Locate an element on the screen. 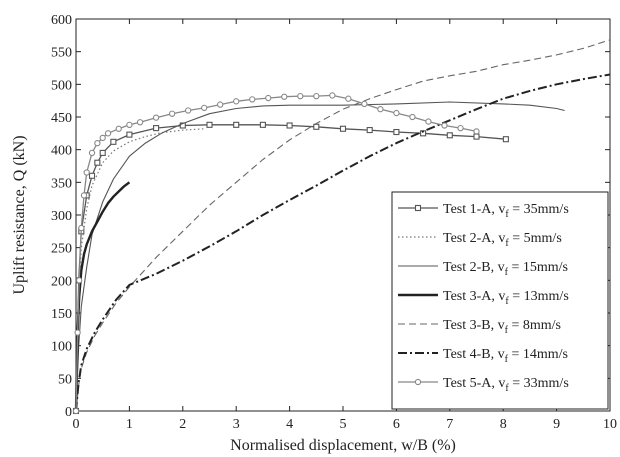 This screenshot has width=620, height=457. y-tick-label: 500 is located at coordinates (61, 85).